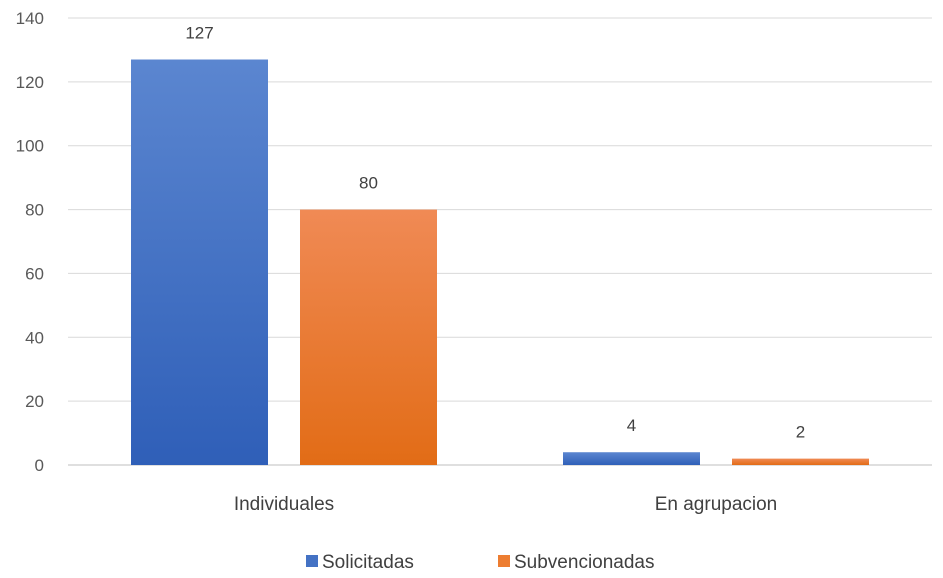 This screenshot has width=943, height=578. Describe the element at coordinates (368, 183) in the screenshot. I see `data-label: 80` at that location.